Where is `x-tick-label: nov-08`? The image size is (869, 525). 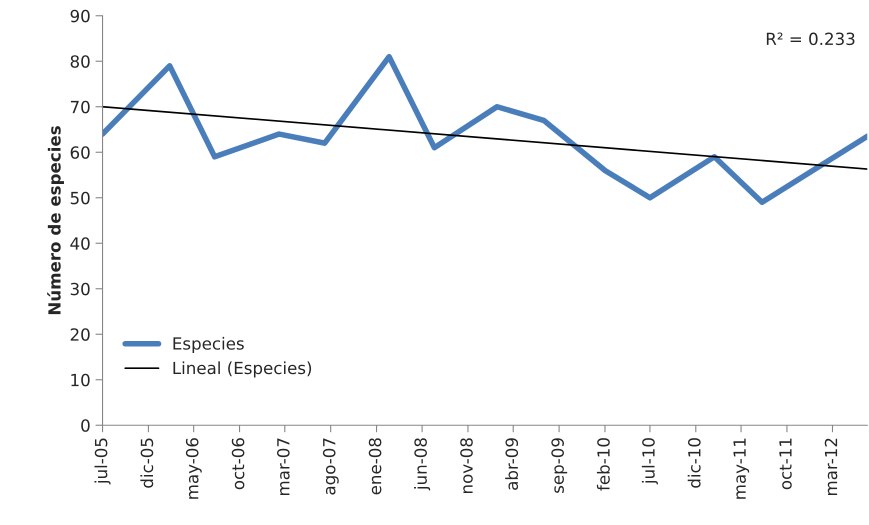
x-tick-label: nov-08 is located at coordinates (466, 465).